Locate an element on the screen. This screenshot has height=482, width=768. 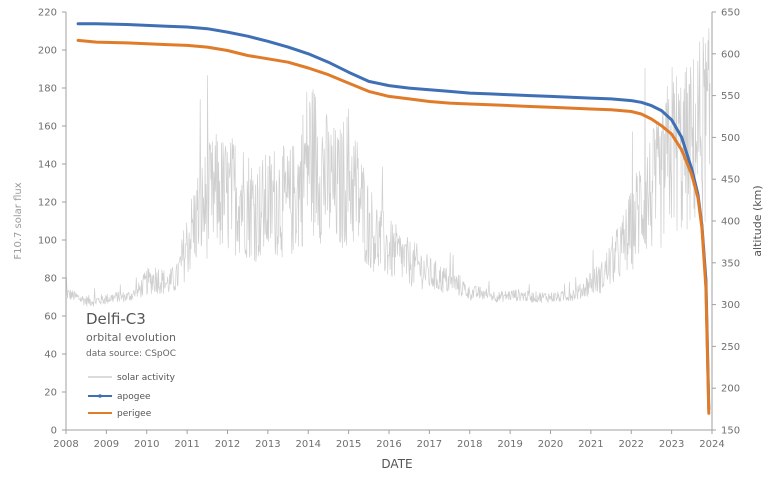
y-axis-right-title: altitude (km) is located at coordinates (757, 220).